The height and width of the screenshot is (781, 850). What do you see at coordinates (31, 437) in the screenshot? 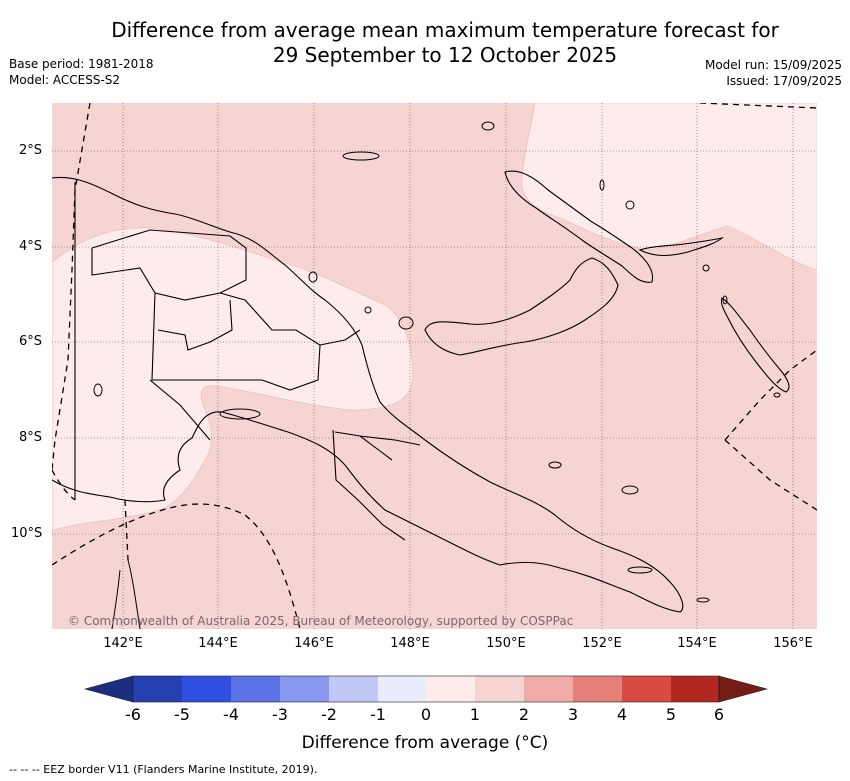
I see `lat-label-8s: 8°S` at bounding box center [31, 437].